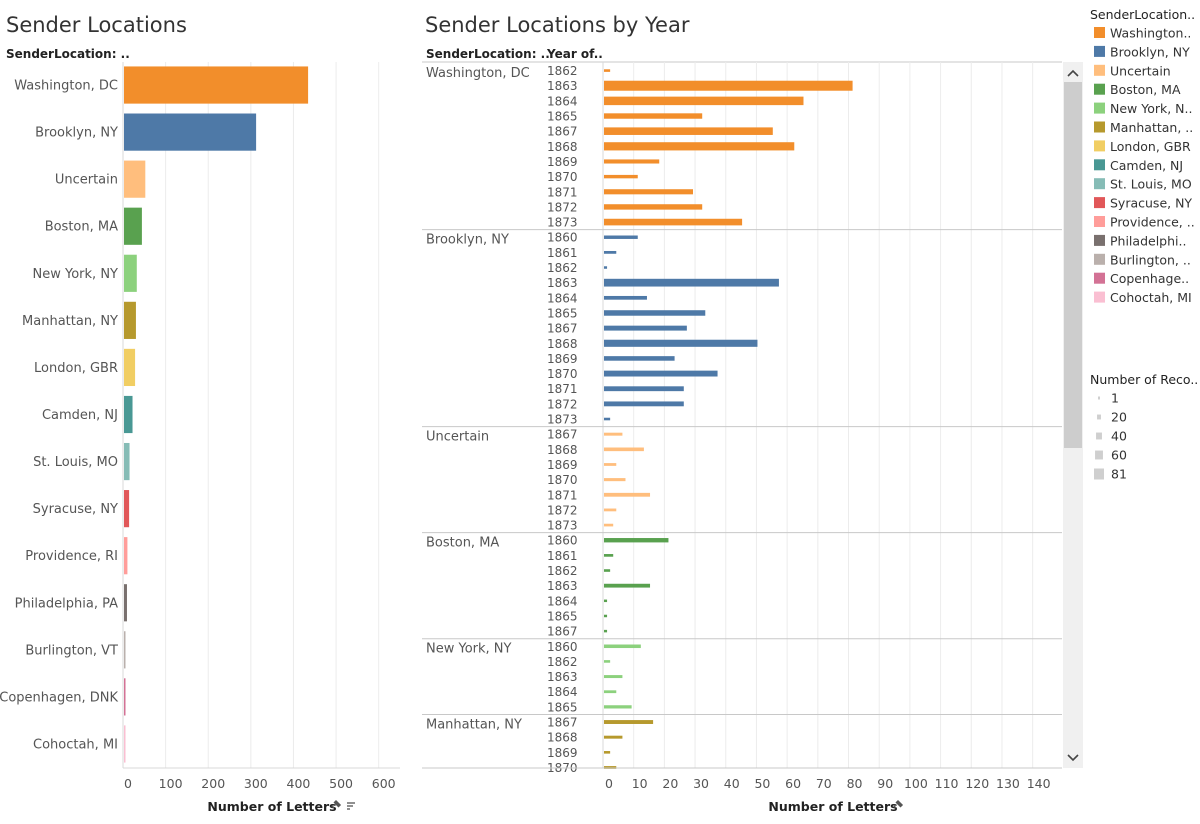 This screenshot has height=824, width=1200. What do you see at coordinates (1144, 379) in the screenshot?
I see `size-legend-title: Number of Reco..` at bounding box center [1144, 379].